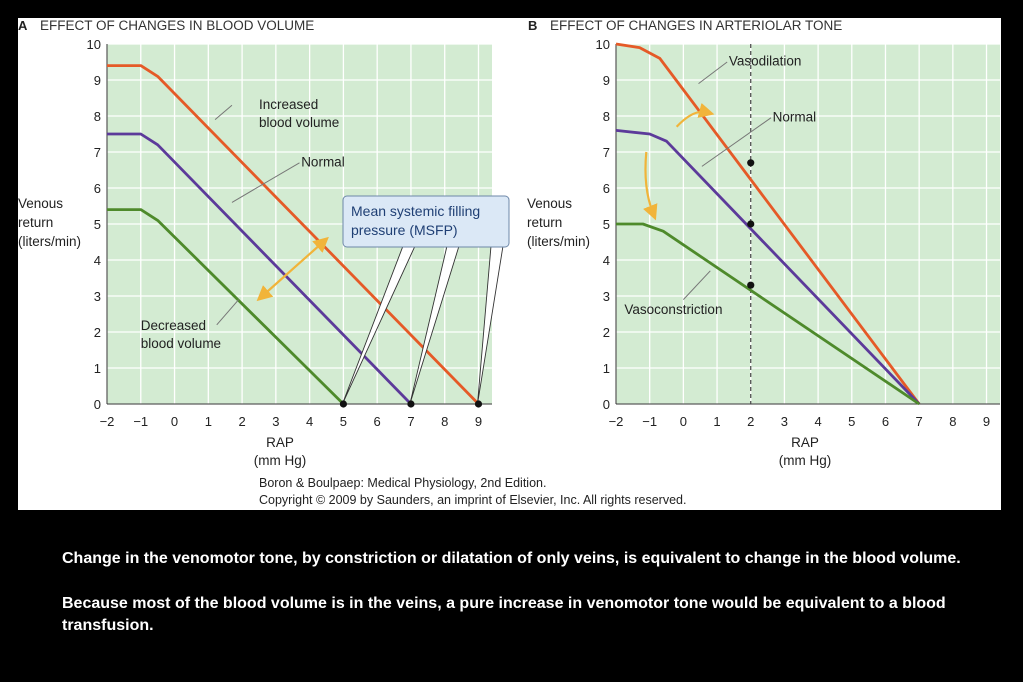 The image size is (1023, 682). What do you see at coordinates (784, 421) in the screenshot?
I see `panel-b-x-tick-label: 3` at bounding box center [784, 421].